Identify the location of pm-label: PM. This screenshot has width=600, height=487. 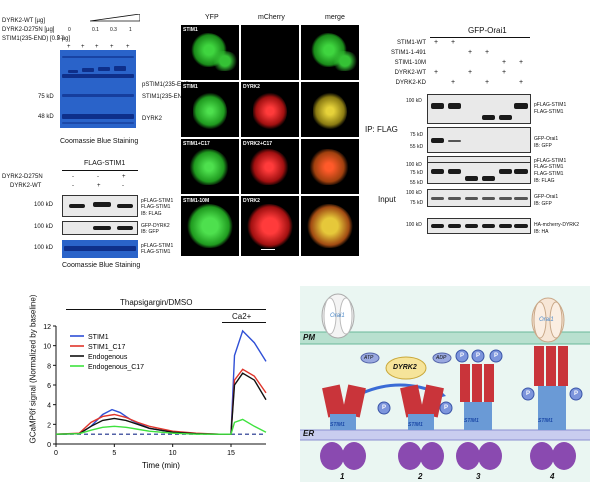
(309, 337).